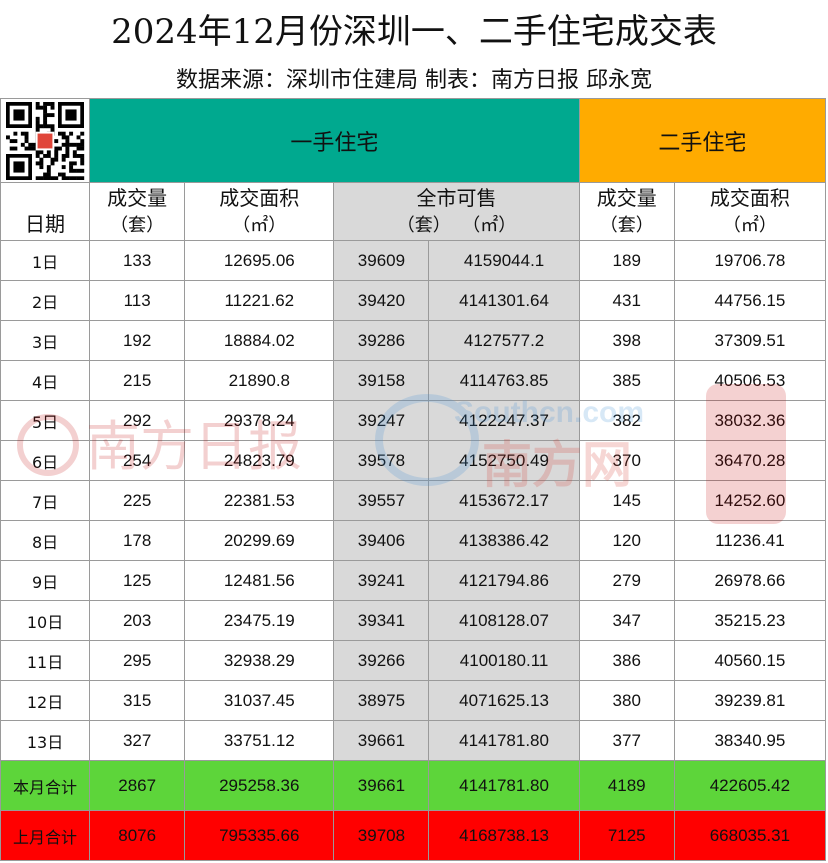 The width and height of the screenshot is (828, 863). Describe the element at coordinates (750, 620) in the screenshot. I see `cell-old-area: 35215.23` at that location.